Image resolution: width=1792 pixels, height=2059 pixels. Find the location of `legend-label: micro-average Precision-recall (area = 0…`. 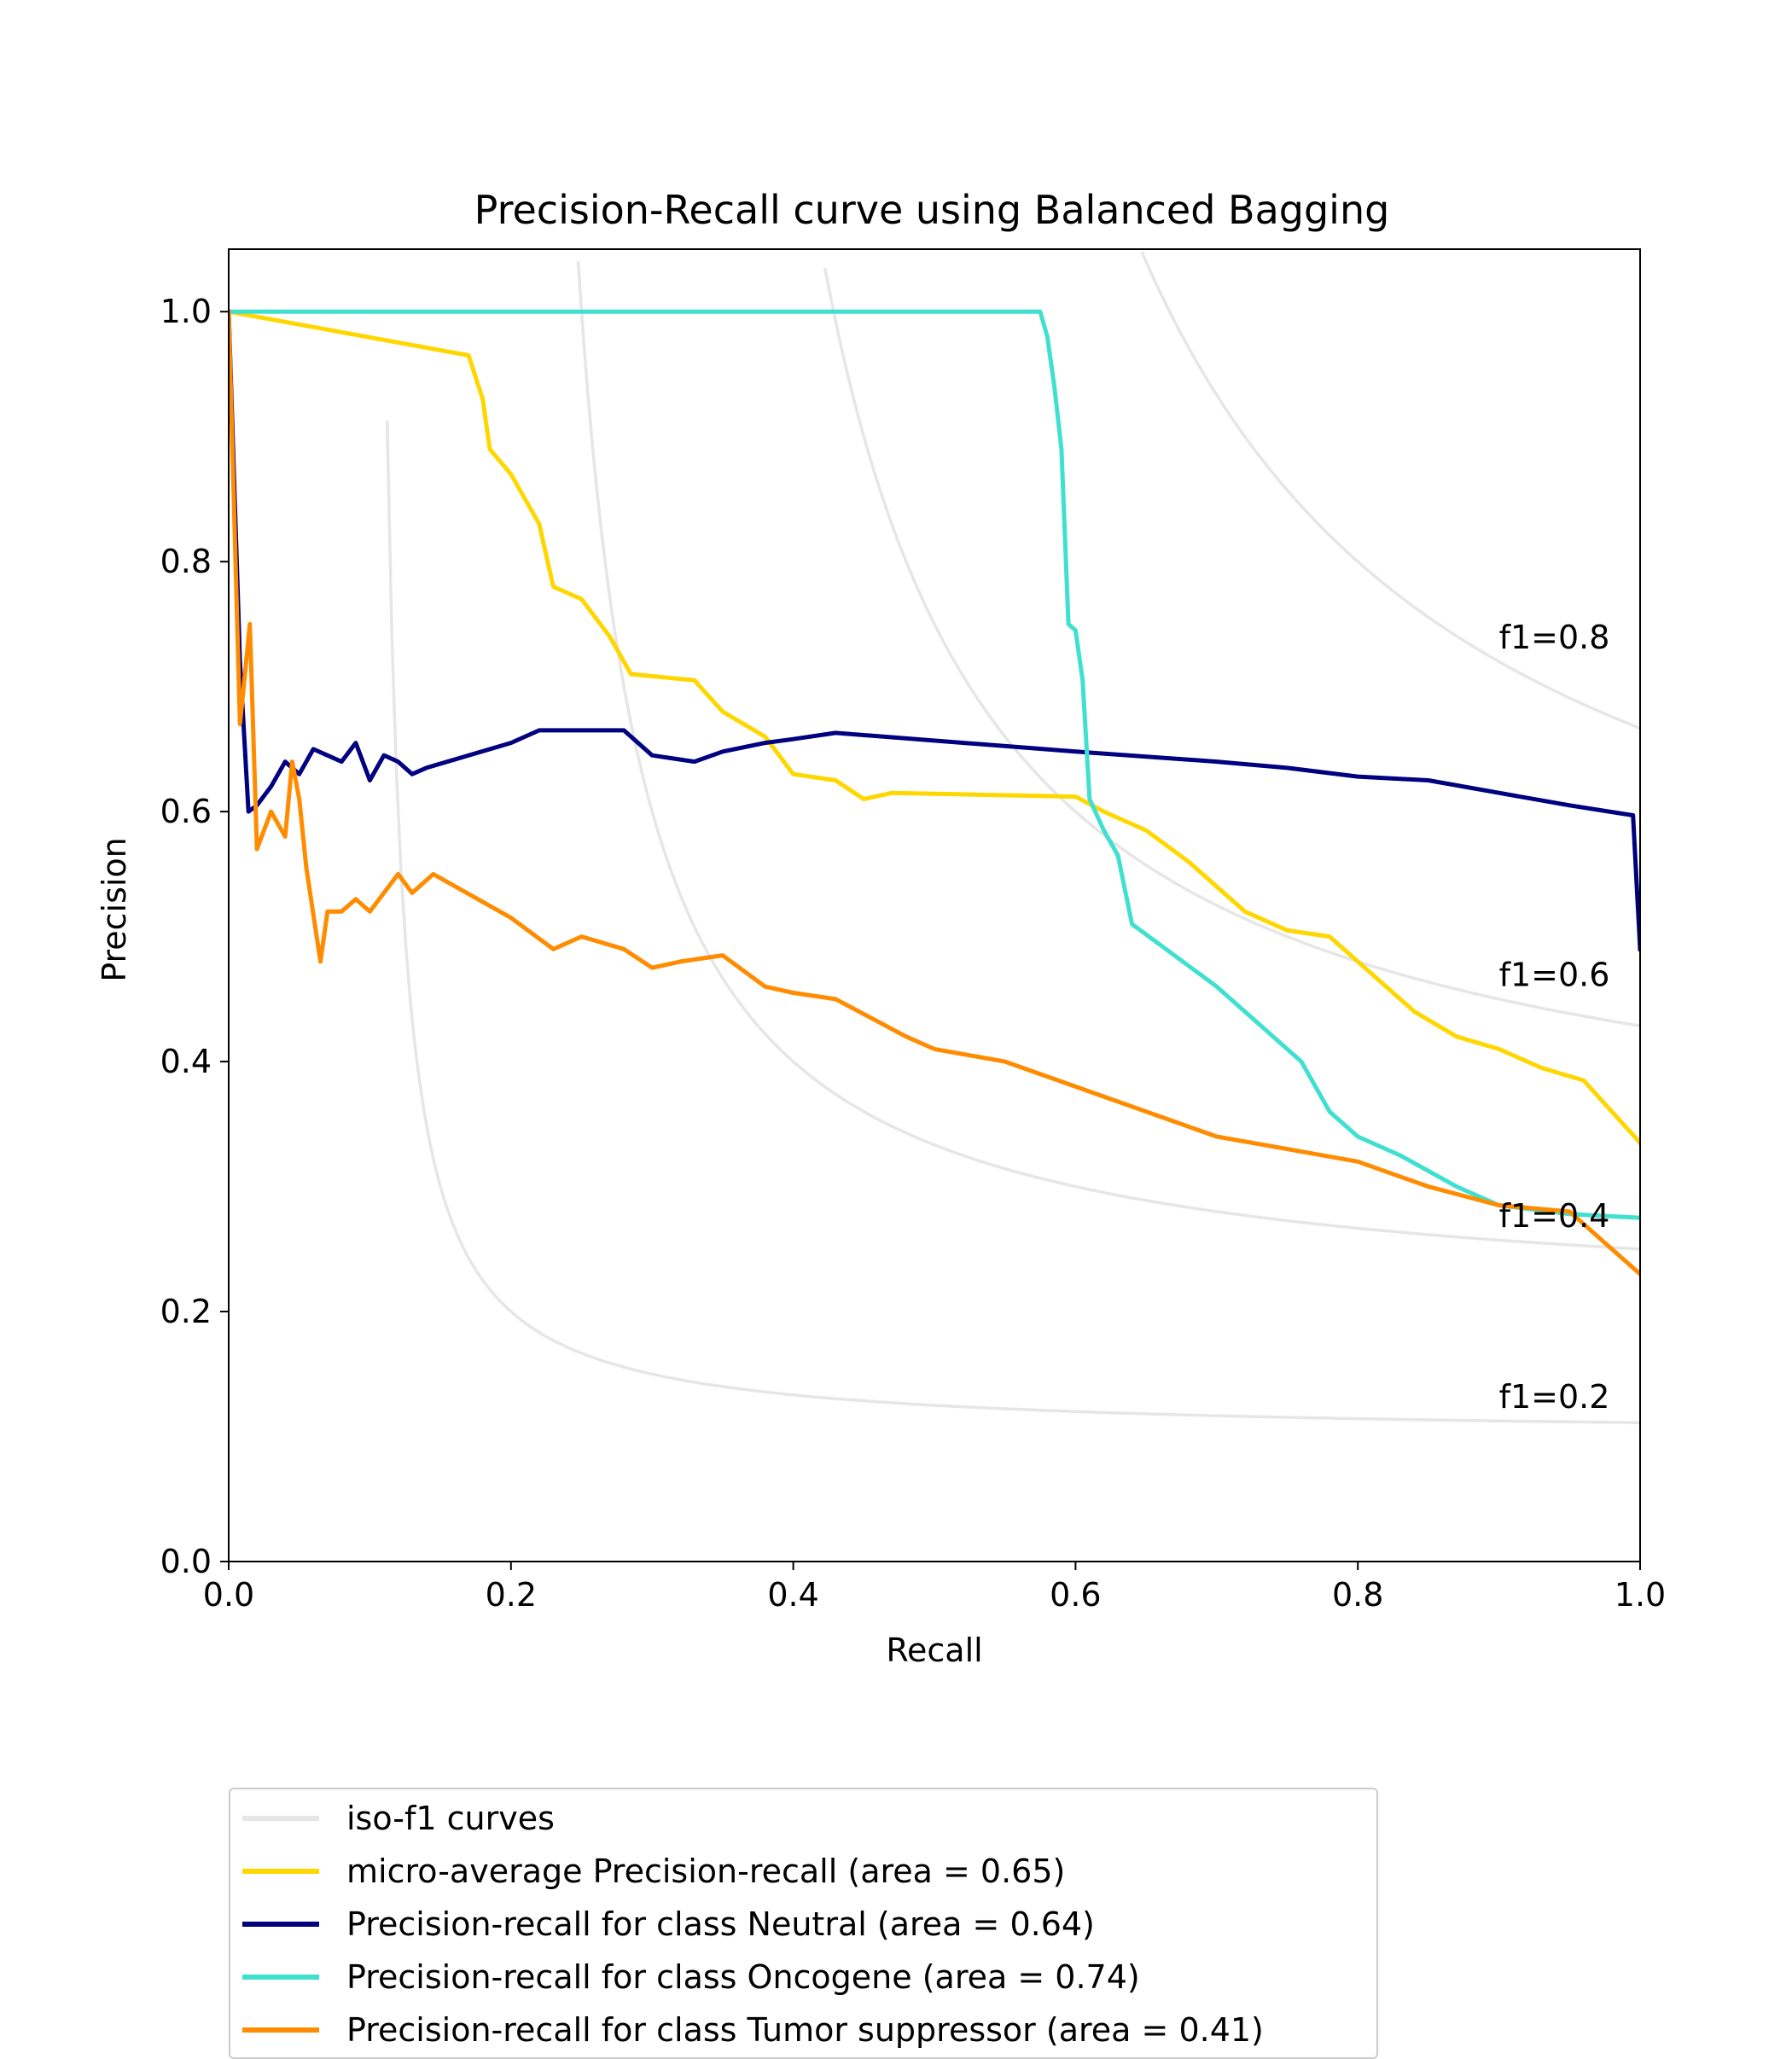

legend-label: micro-average Precision-recall (area = 0… is located at coordinates (706, 1871).